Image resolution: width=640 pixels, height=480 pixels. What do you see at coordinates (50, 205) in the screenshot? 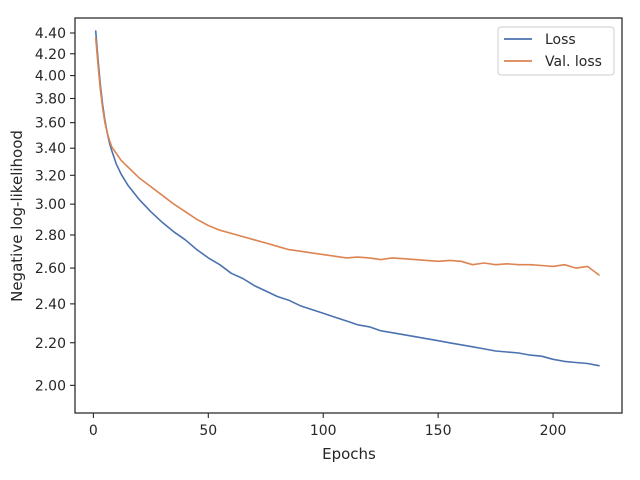
I see `y-tick-label: 3.00` at bounding box center [50, 205].